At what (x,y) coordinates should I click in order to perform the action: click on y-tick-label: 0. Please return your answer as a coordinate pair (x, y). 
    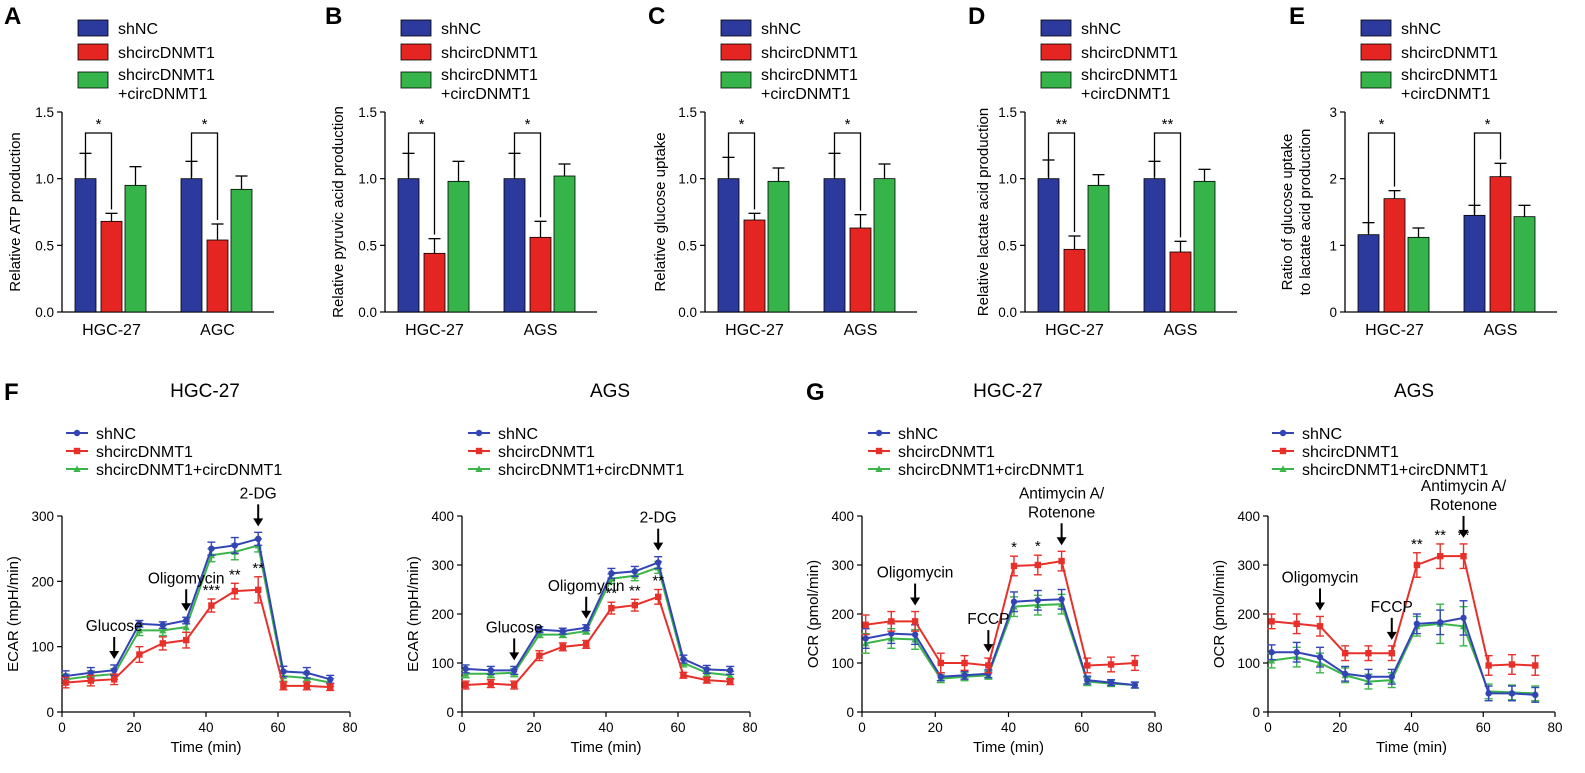
    Looking at the image, I should click on (1256, 712).